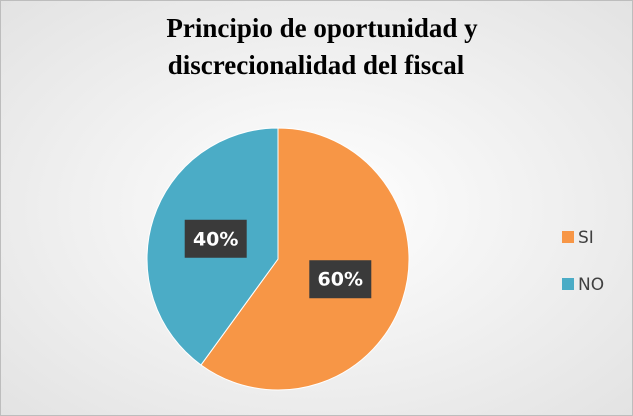 Image resolution: width=633 pixels, height=416 pixels. Describe the element at coordinates (586, 238) in the screenshot. I see `legend-label: SI` at that location.